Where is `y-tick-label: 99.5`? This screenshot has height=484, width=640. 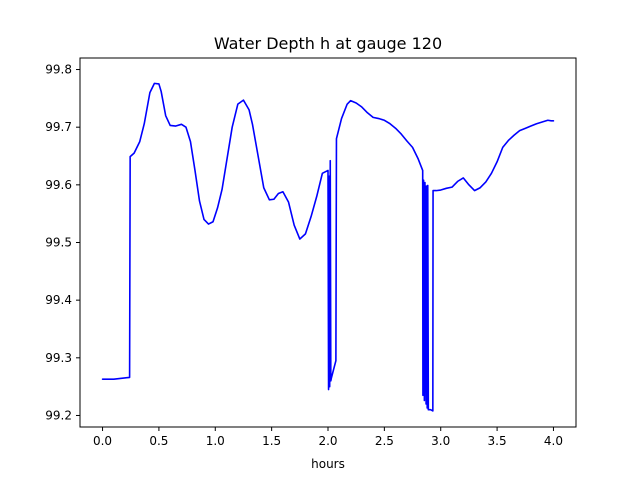 y-tick-label: 99.5 is located at coordinates (58, 243).